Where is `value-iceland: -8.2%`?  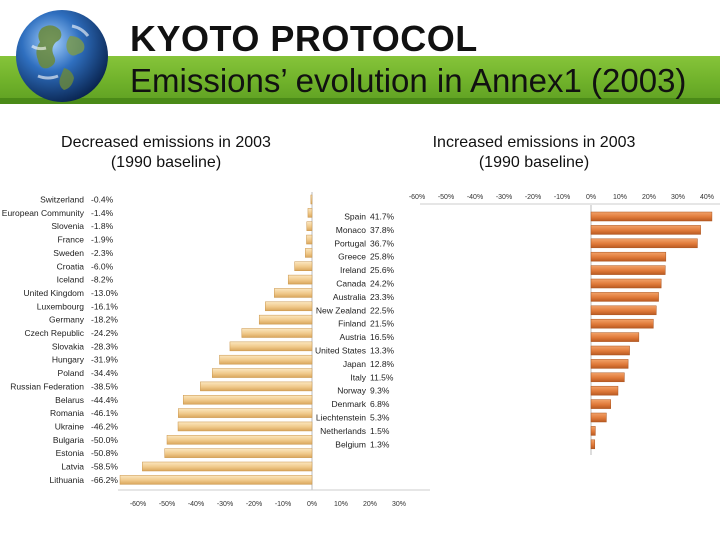 value-iceland: -8.2% is located at coordinates (102, 280).